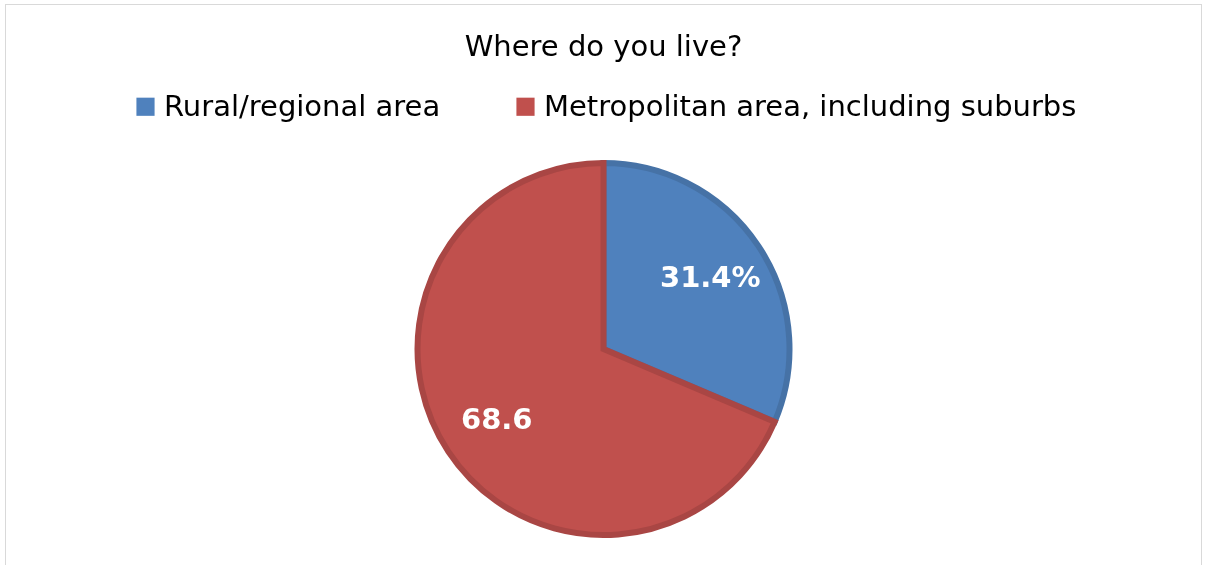 This screenshot has width=1206, height=565. I want to click on chart-title: Where do you live?, so click(603, 46).